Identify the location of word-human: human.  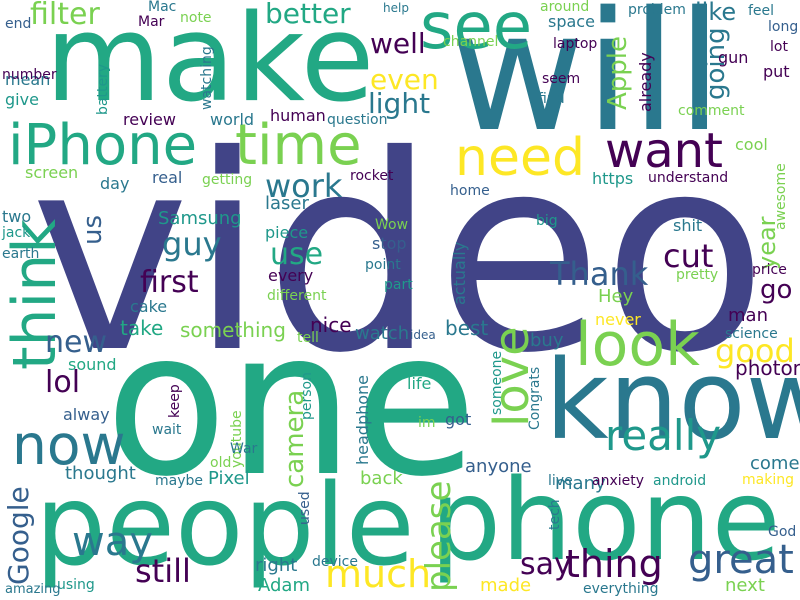
(298, 115).